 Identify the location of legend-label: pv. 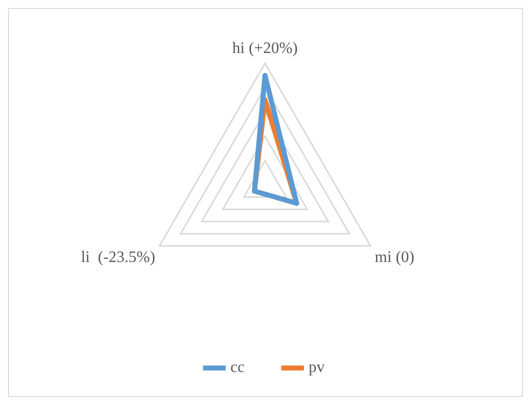
(316, 367).